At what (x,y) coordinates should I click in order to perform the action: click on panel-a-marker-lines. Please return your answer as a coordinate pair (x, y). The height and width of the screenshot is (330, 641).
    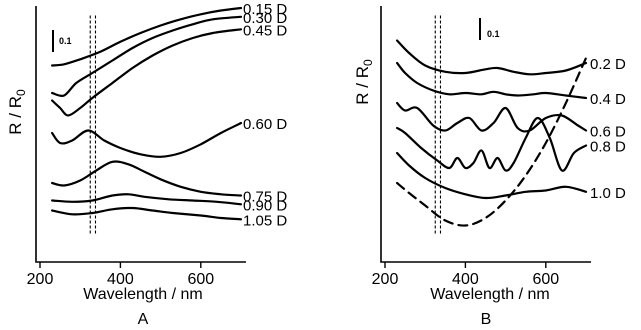
    Looking at the image, I should click on (93, 125).